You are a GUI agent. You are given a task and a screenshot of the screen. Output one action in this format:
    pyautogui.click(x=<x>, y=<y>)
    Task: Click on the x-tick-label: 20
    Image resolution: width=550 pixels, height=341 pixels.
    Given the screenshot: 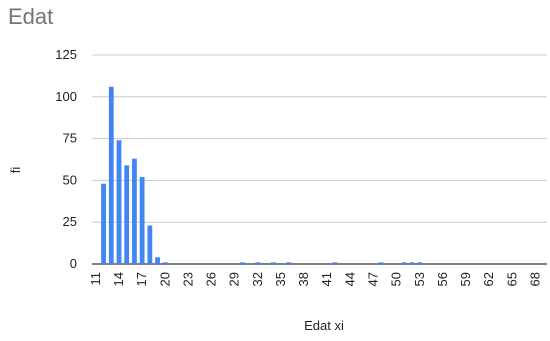 What is the action you would take?
    pyautogui.click(x=164, y=279)
    